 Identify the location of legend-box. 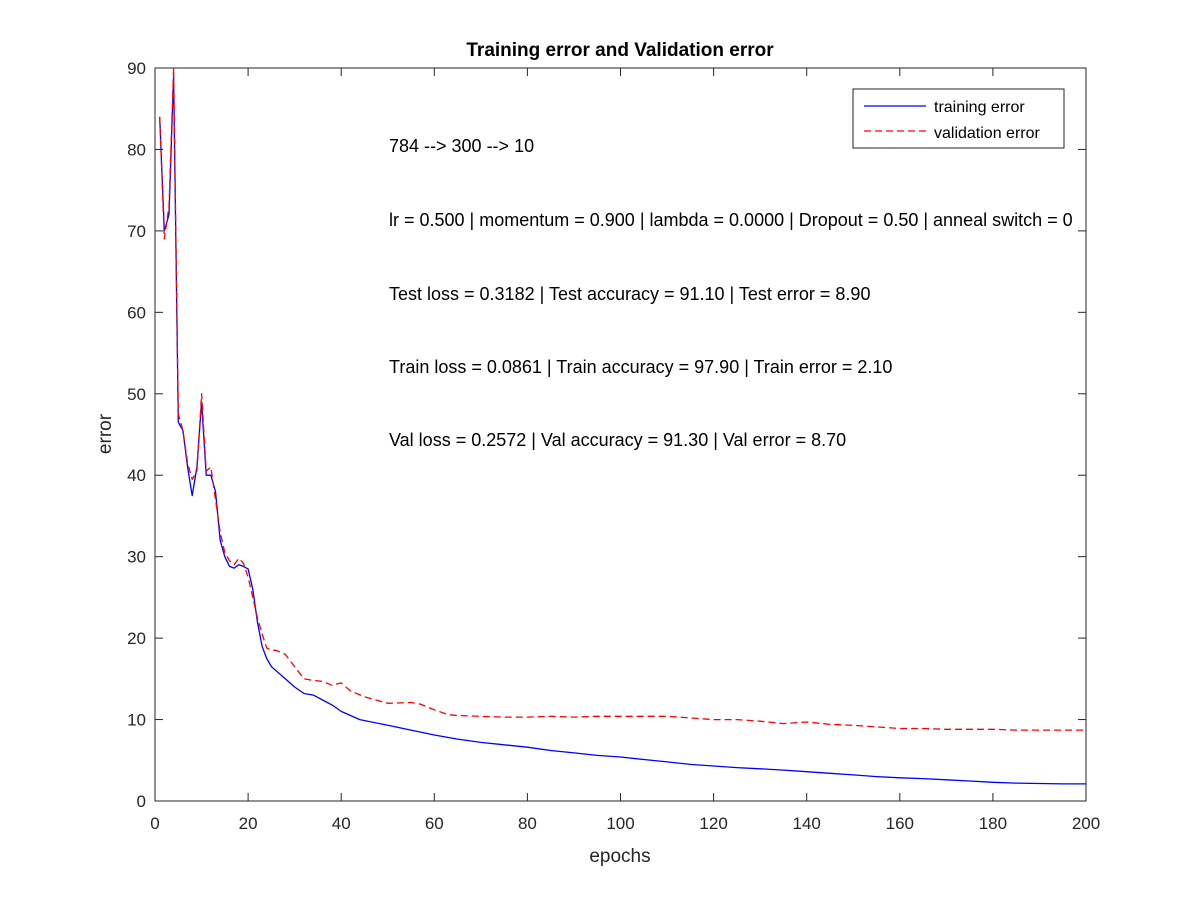
(958, 118).